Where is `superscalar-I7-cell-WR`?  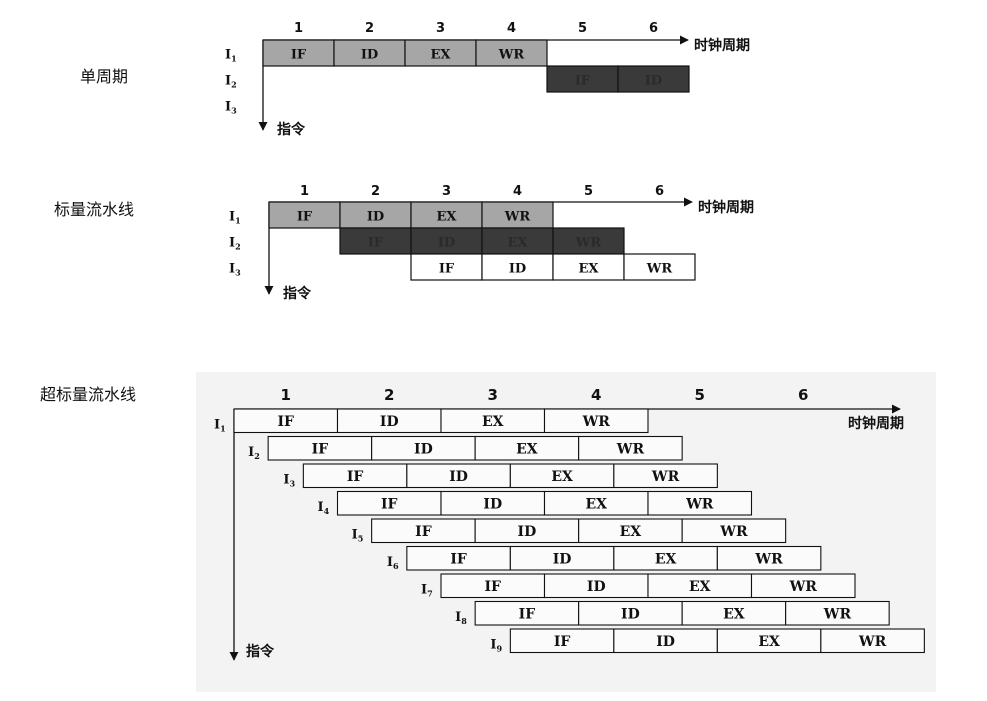
superscalar-I7-cell-WR is located at coordinates (803, 586).